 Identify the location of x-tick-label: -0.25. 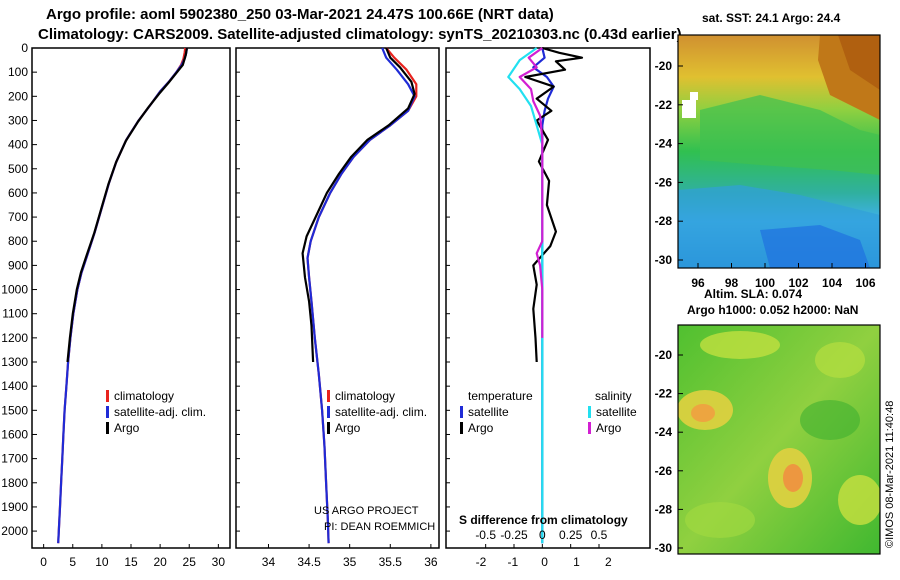
(514, 535).